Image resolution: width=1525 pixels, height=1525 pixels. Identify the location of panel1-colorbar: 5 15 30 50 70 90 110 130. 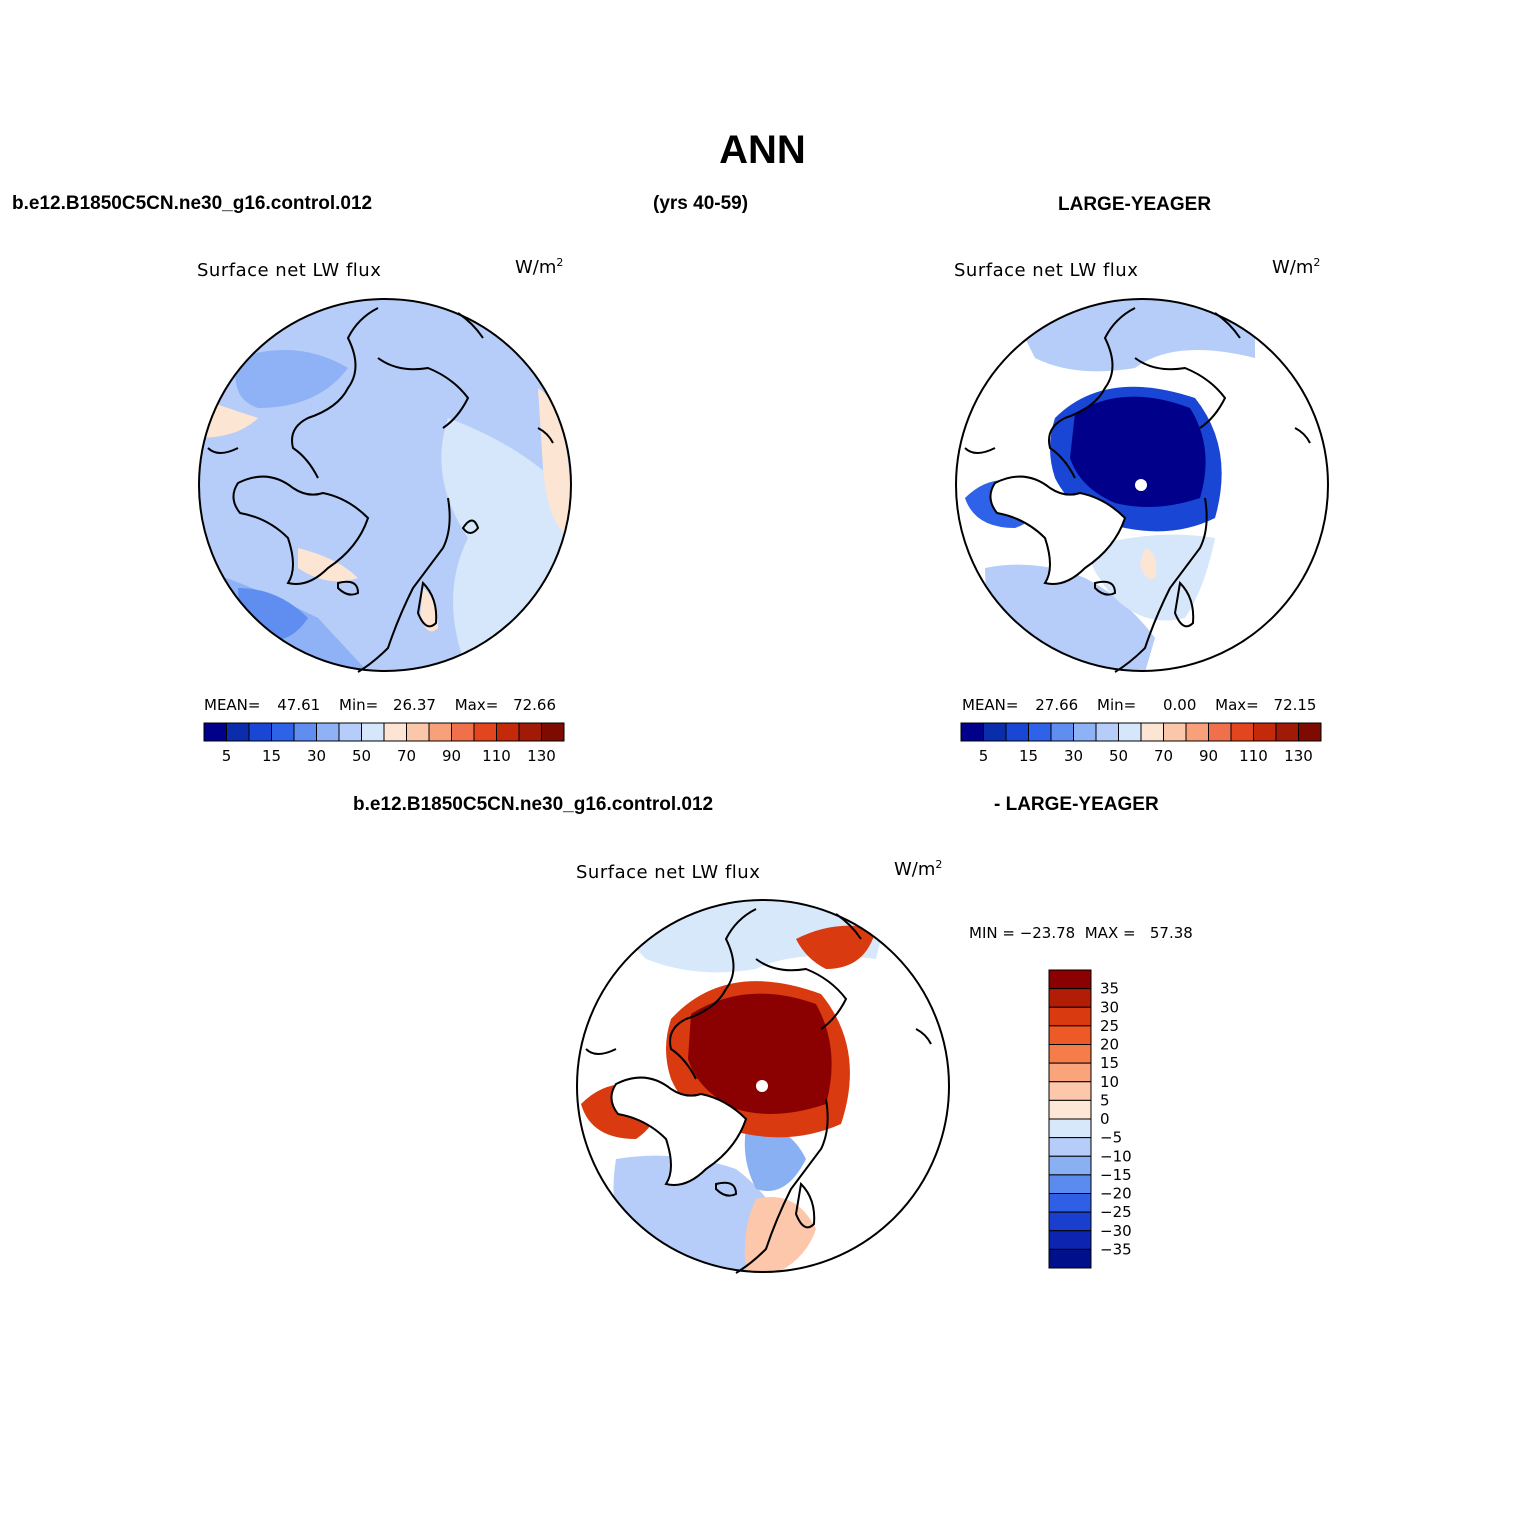
(384, 743).